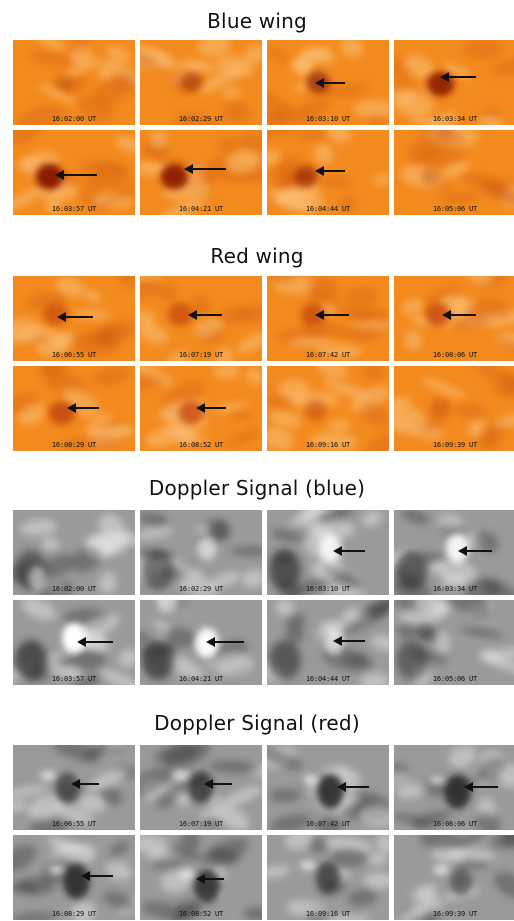 Image resolution: width=514 pixels, height=921 pixels. What do you see at coordinates (257, 256) in the screenshot?
I see `section-title: Red wing` at bounding box center [257, 256].